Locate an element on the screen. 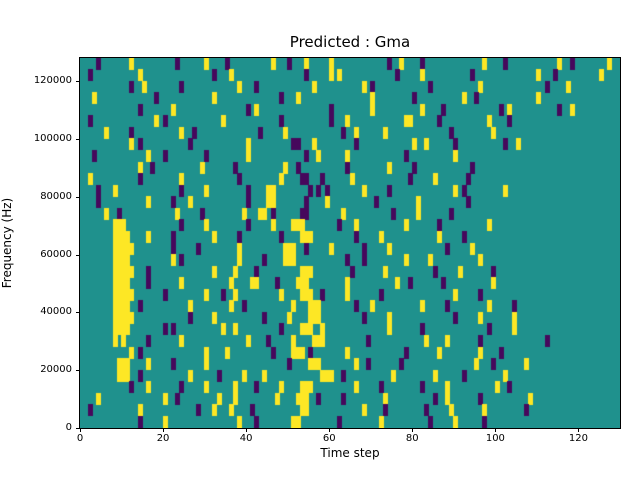 This screenshot has height=480, width=640. x-tick-label: 60 is located at coordinates (329, 438).